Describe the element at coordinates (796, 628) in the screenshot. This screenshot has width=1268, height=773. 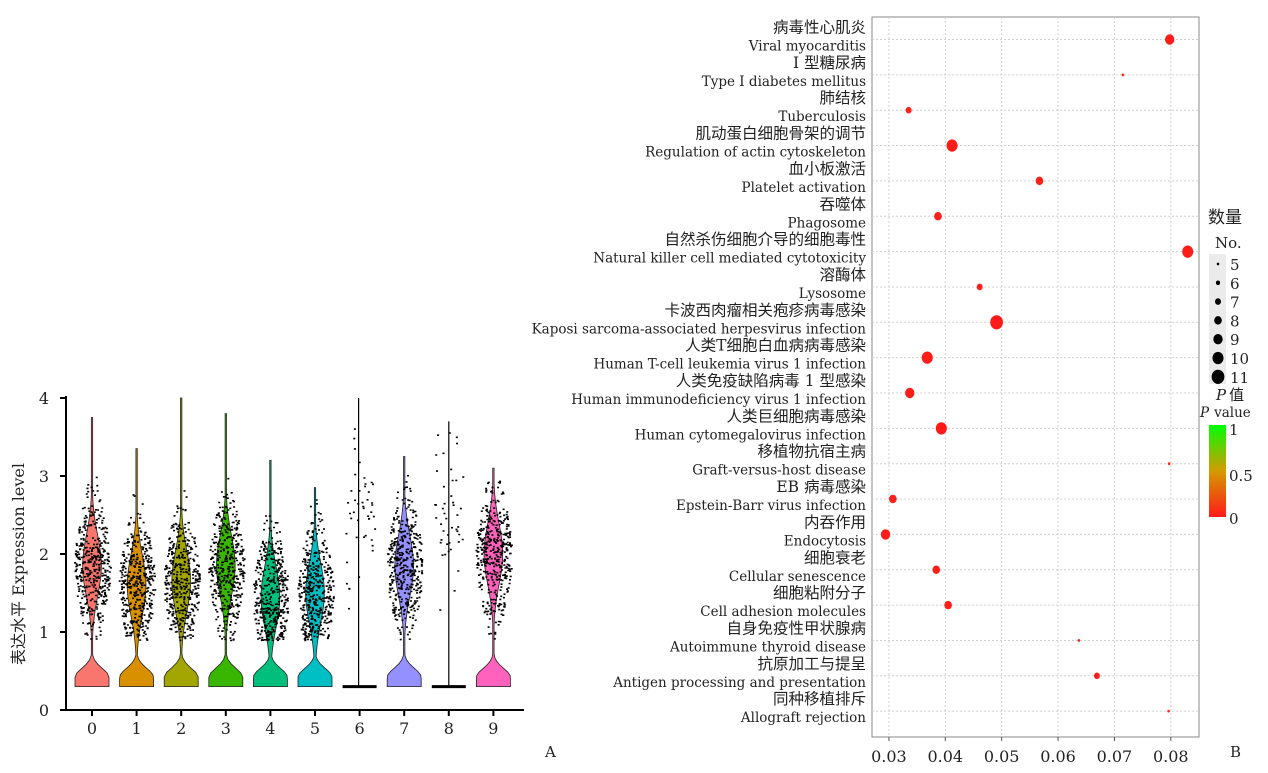
I see `dot-y-label-zh: 自身免疫性甲状腺病` at that location.